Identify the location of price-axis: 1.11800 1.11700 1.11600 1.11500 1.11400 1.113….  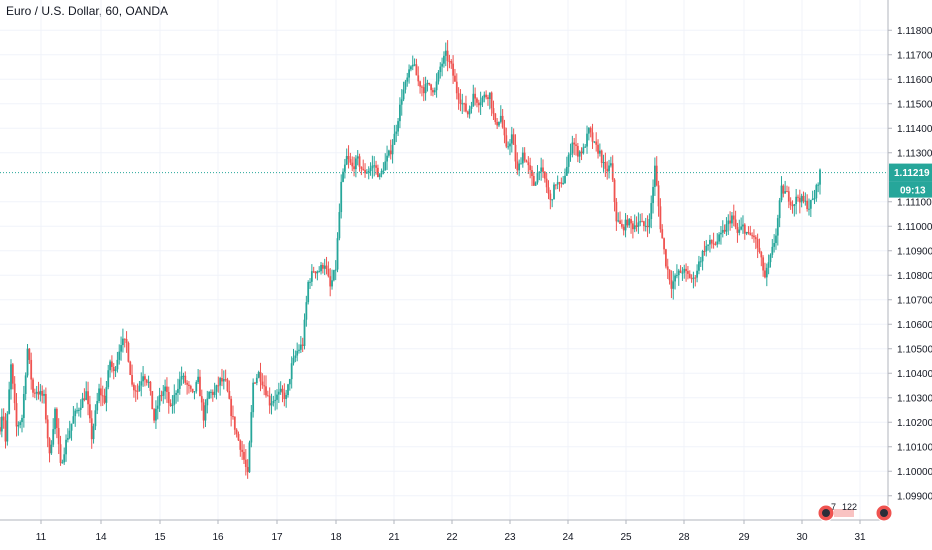
(910, 264).